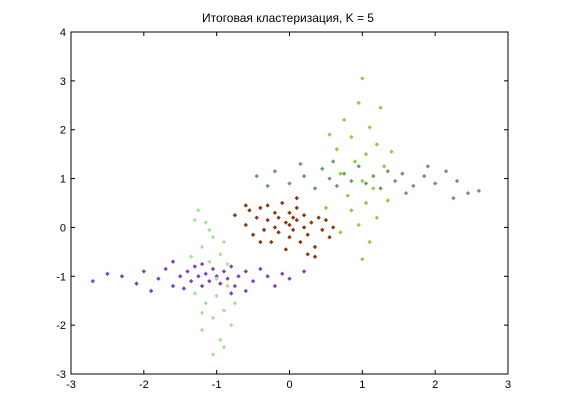  I want to click on x-tick-label: 2, so click(435, 385).